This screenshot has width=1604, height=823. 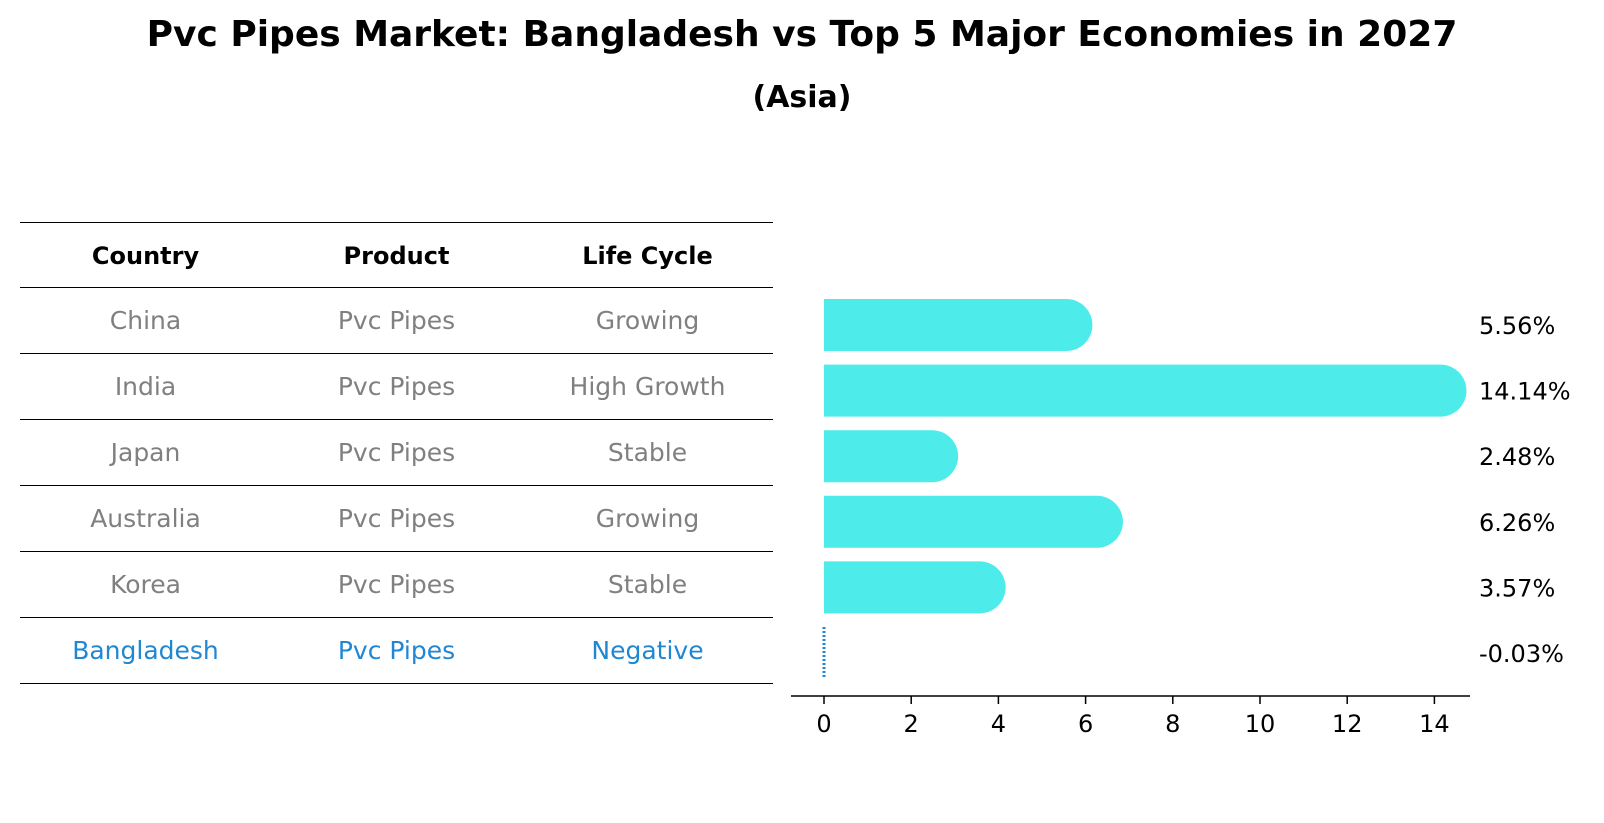 I want to click on value-label: 6.26%, so click(x=1517, y=523).